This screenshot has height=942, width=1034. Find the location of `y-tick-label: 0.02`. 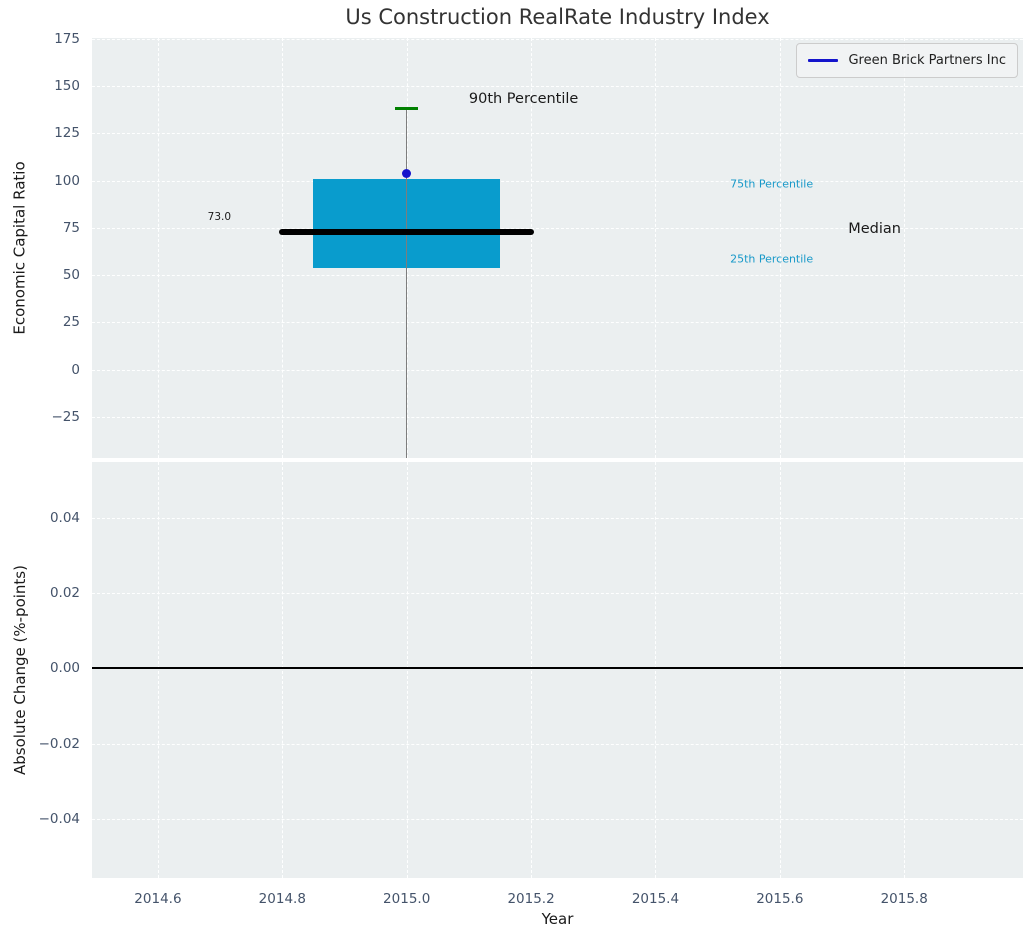

y-tick-label: 0.02 is located at coordinates (64, 593).